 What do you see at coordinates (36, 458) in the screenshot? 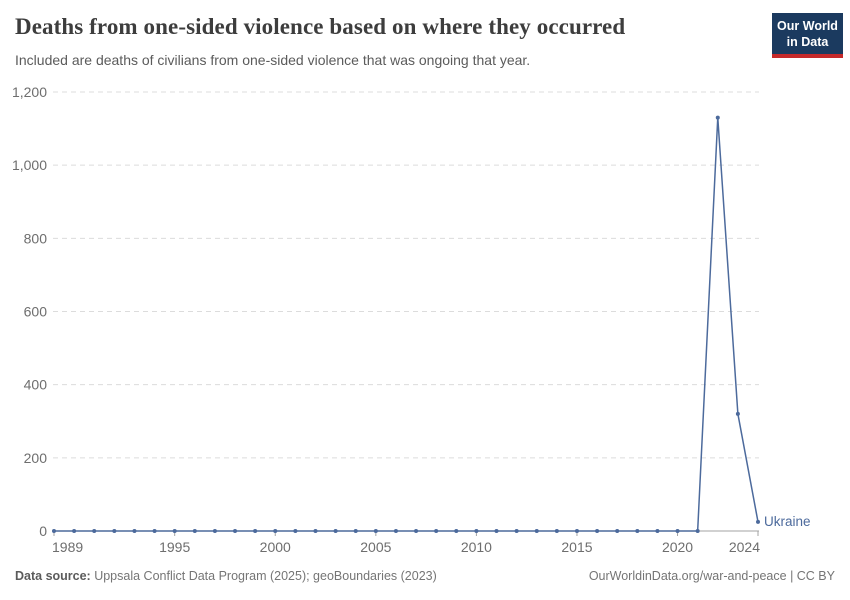
I see `y-tick-label: 200` at bounding box center [36, 458].